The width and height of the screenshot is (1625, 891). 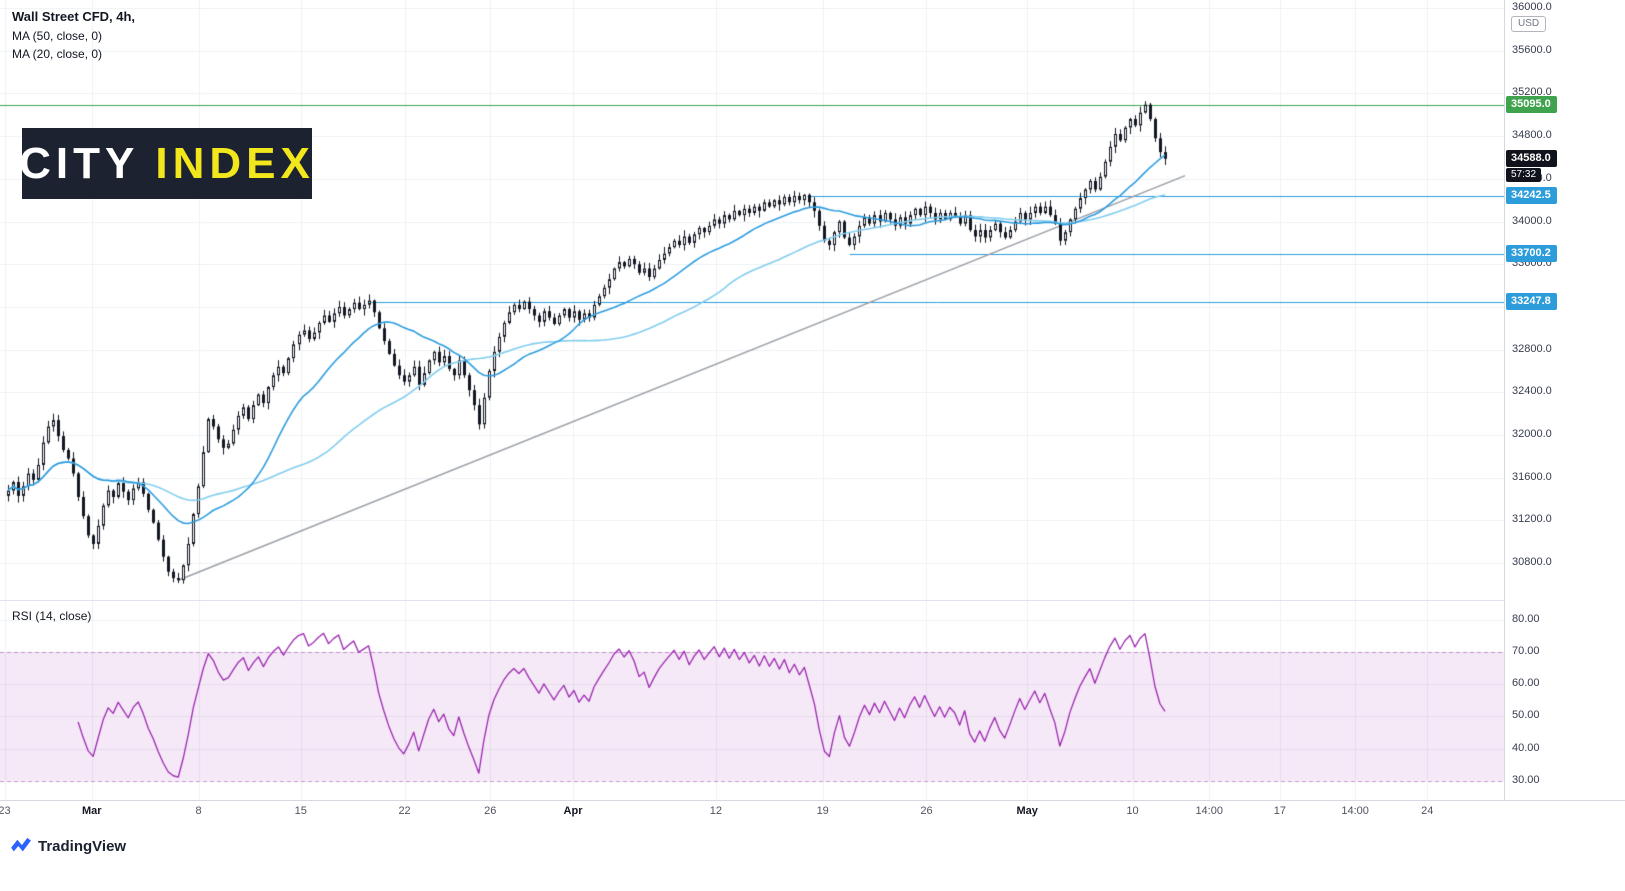 What do you see at coordinates (812, 812) in the screenshot?
I see `time-axis: 23 Mar 8 15 22 26 Apr 12 19 26 May 10 14:00 17 14:00 24` at bounding box center [812, 812].